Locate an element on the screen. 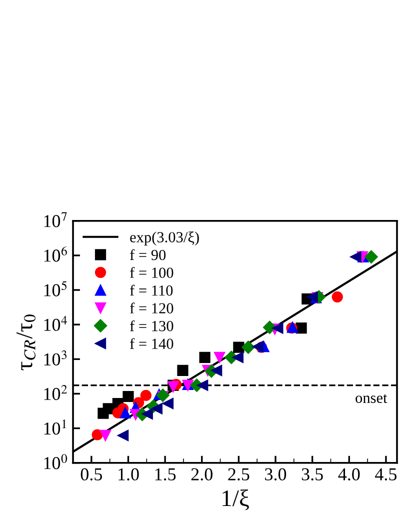 This screenshot has width=399, height=516. x-tick-label: 0.5 is located at coordinates (91, 474).